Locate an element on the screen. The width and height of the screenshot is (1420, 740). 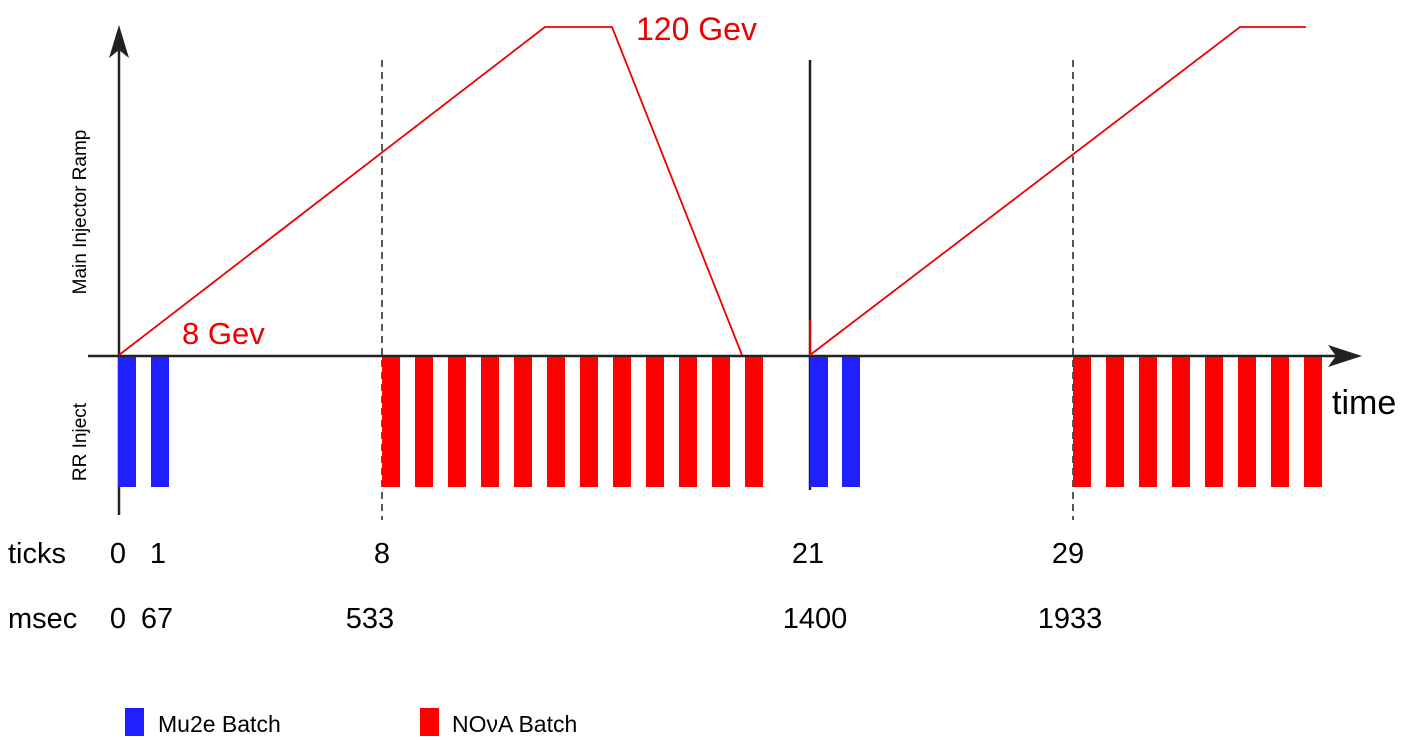
legend-swatch-mu2e is located at coordinates (134, 722).